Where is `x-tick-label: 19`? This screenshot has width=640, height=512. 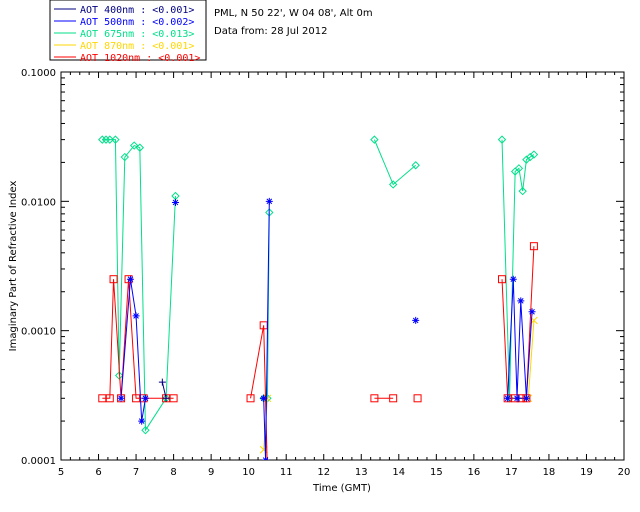 x-tick-label: 19 is located at coordinates (586, 472).